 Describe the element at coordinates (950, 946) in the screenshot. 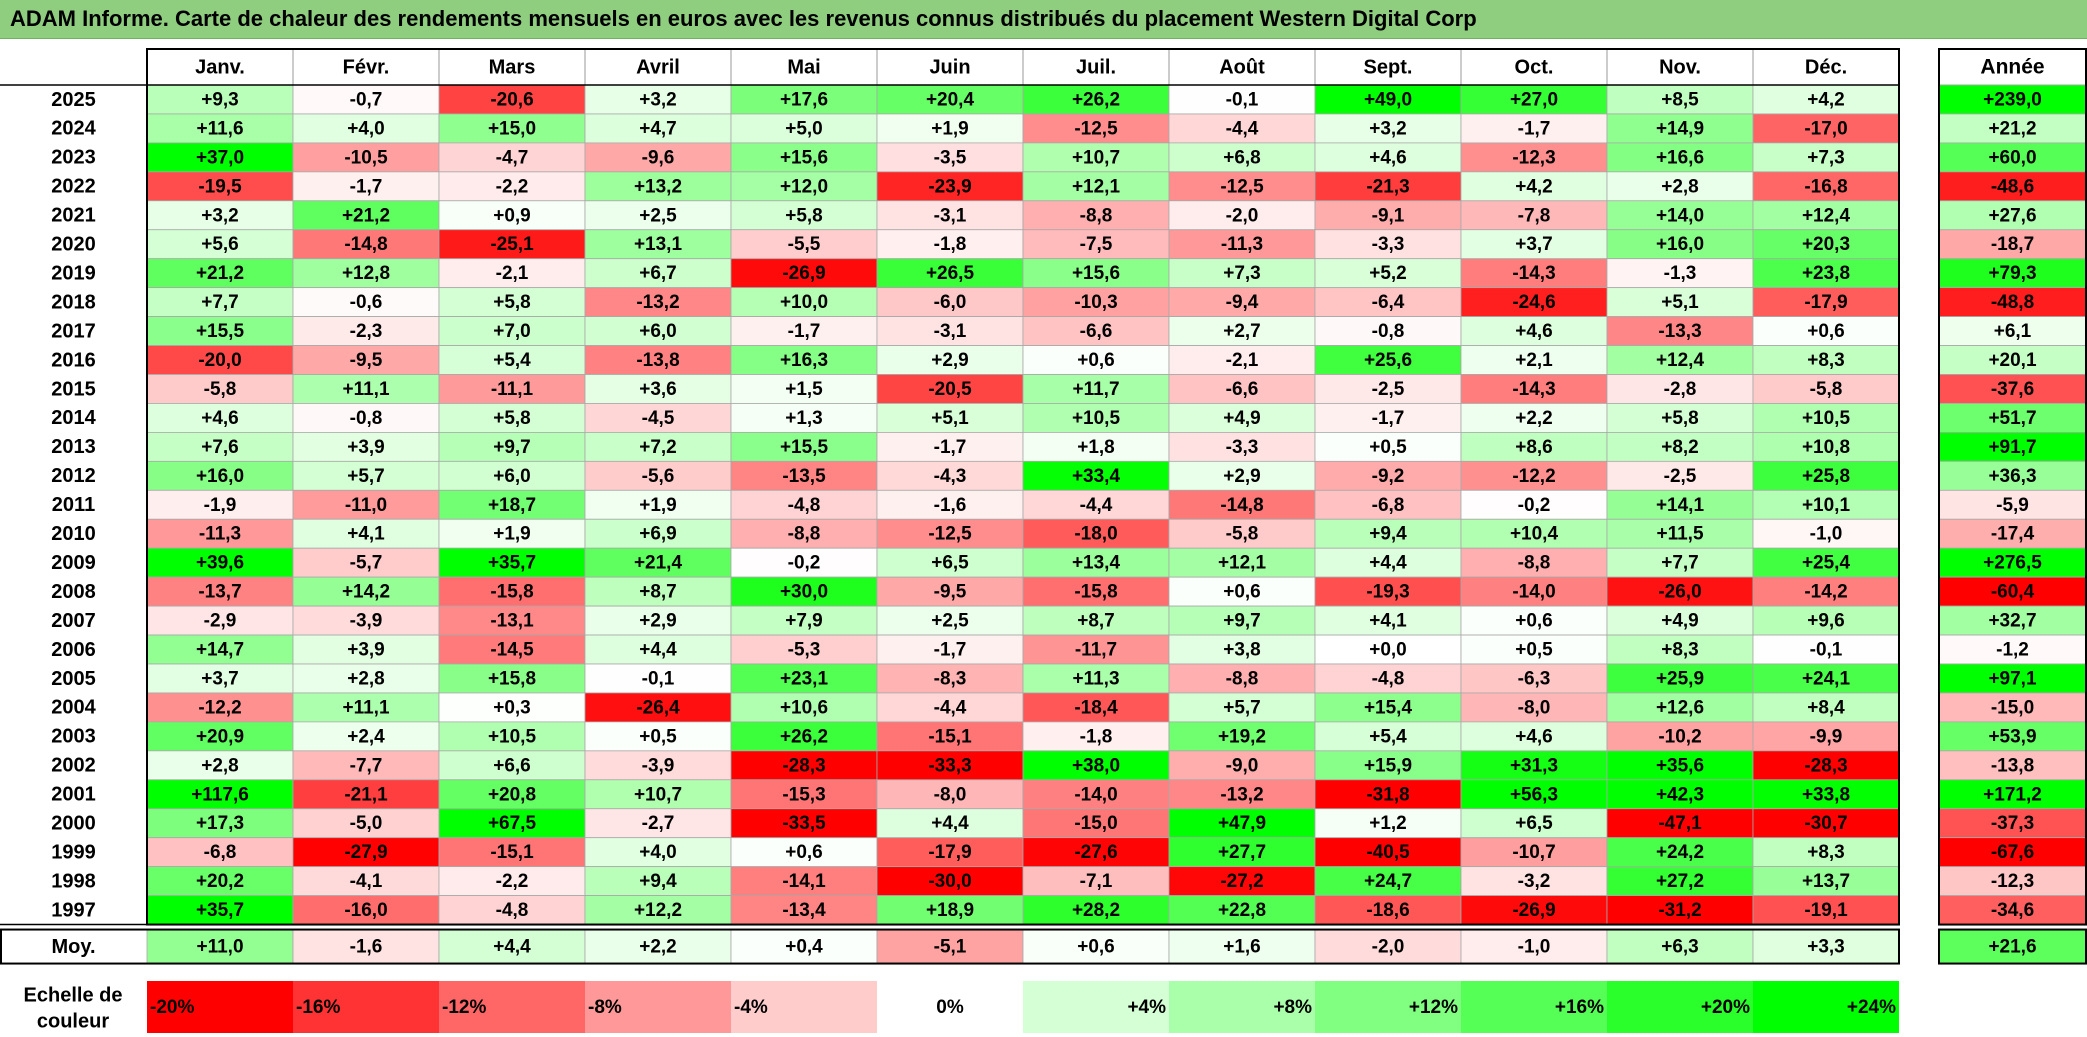

I see `average-row-border` at that location.